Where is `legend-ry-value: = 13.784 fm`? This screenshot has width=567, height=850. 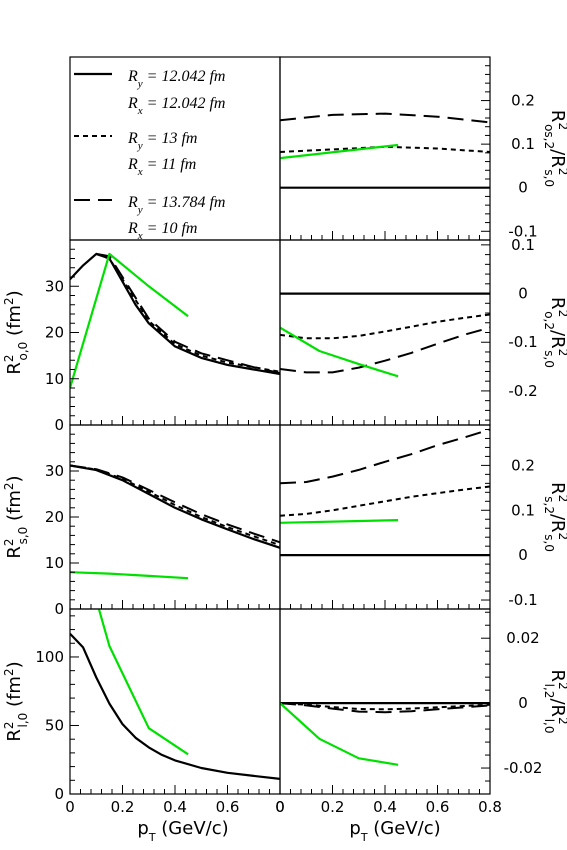
legend-ry-value: = 13.784 fm is located at coordinates (184, 202).